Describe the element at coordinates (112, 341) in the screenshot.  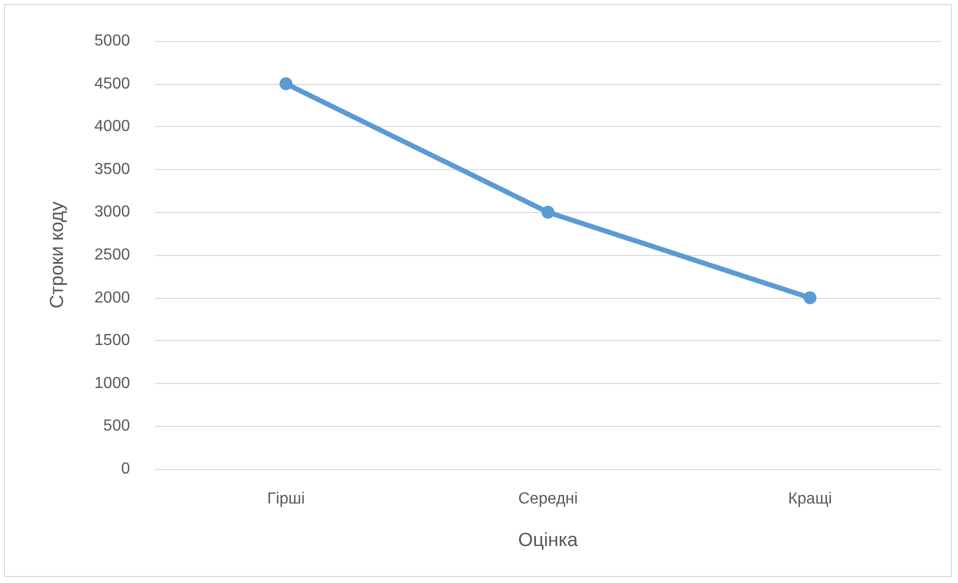
I see `y-tick-label: 1500` at that location.